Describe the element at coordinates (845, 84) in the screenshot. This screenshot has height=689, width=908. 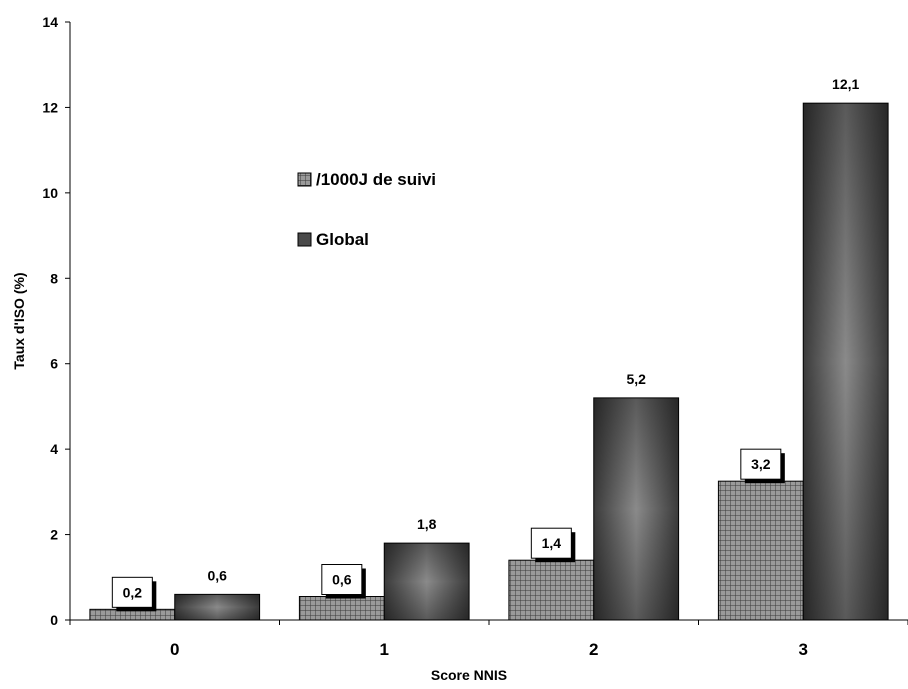
I see `data-label: 12,1` at that location.